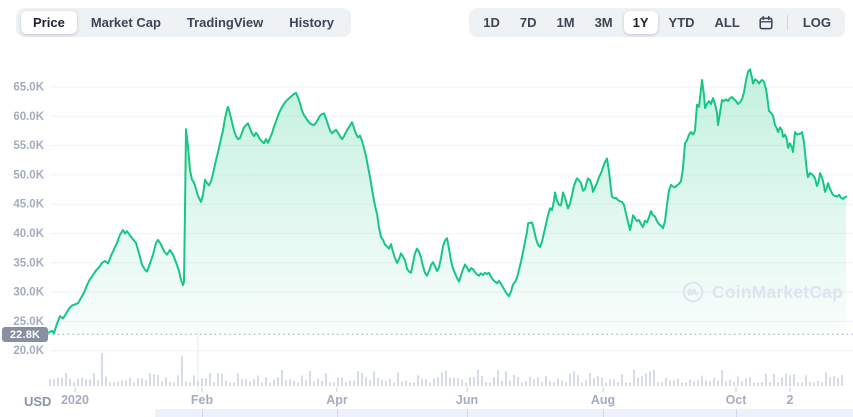  Describe the element at coordinates (727, 22) in the screenshot. I see `range-button-all: ALL` at that location.